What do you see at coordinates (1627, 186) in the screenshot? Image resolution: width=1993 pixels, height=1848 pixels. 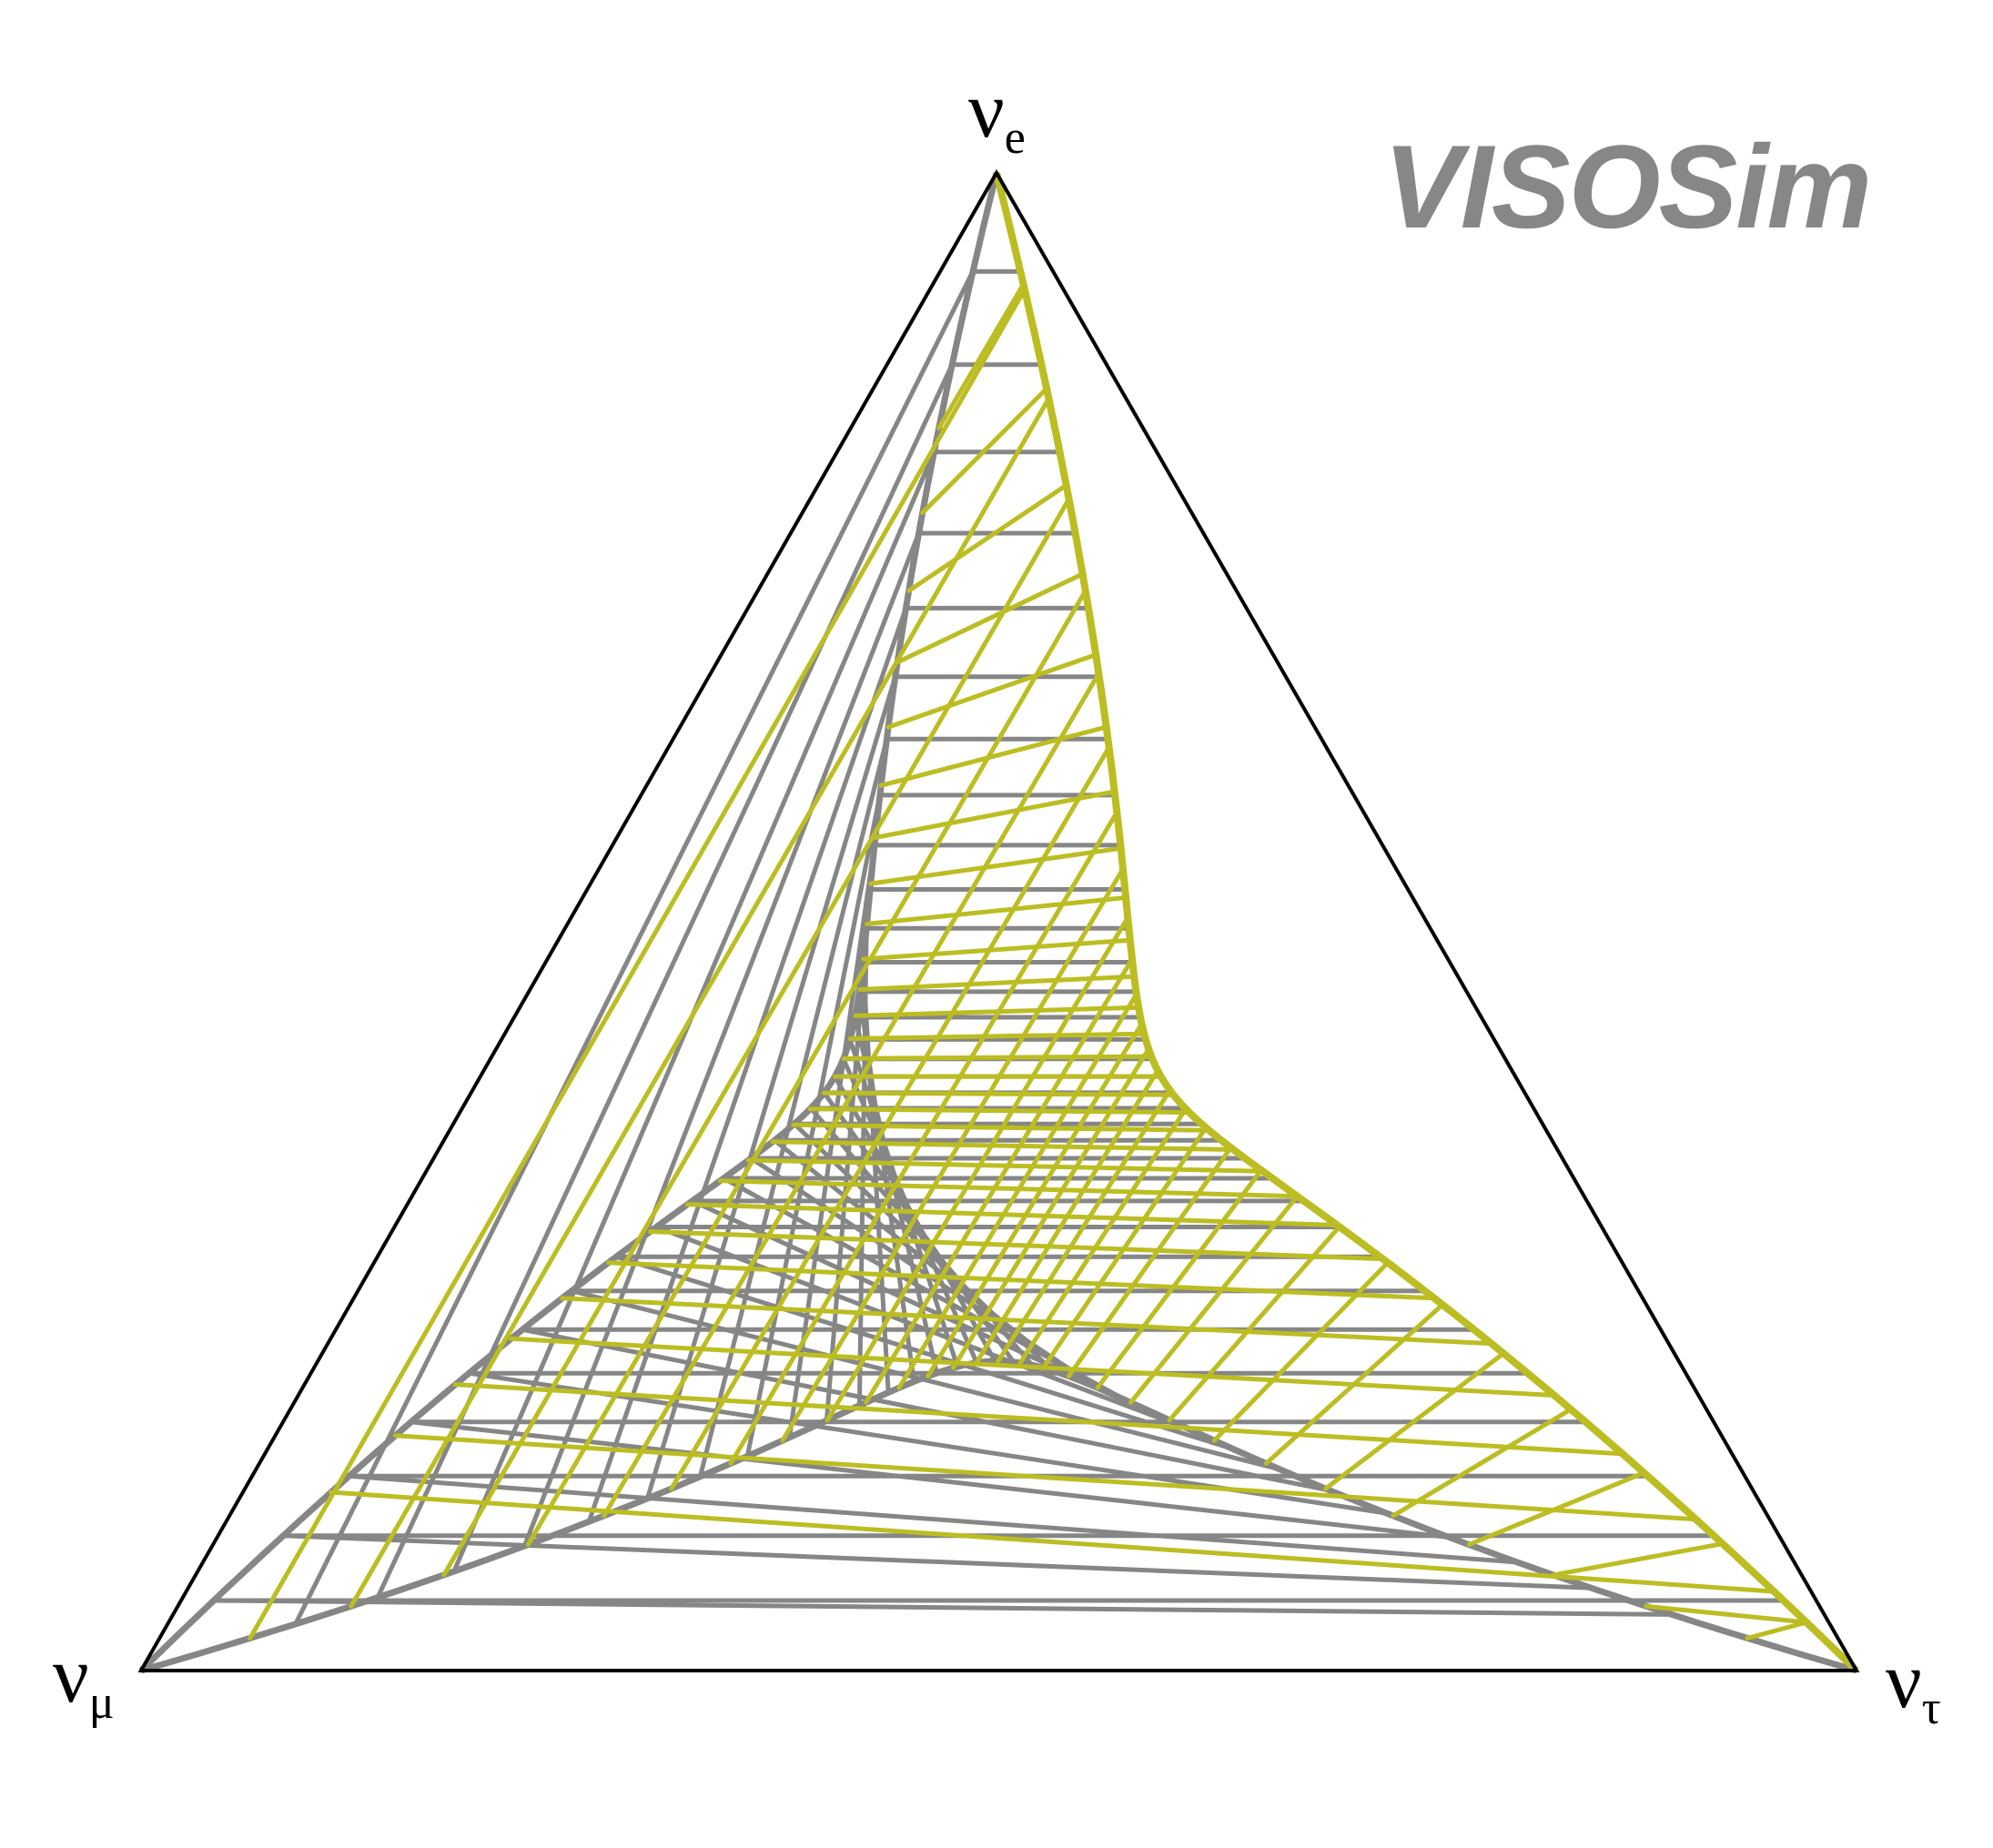 I see `brand-logo-text: VISOSim` at bounding box center [1627, 186].